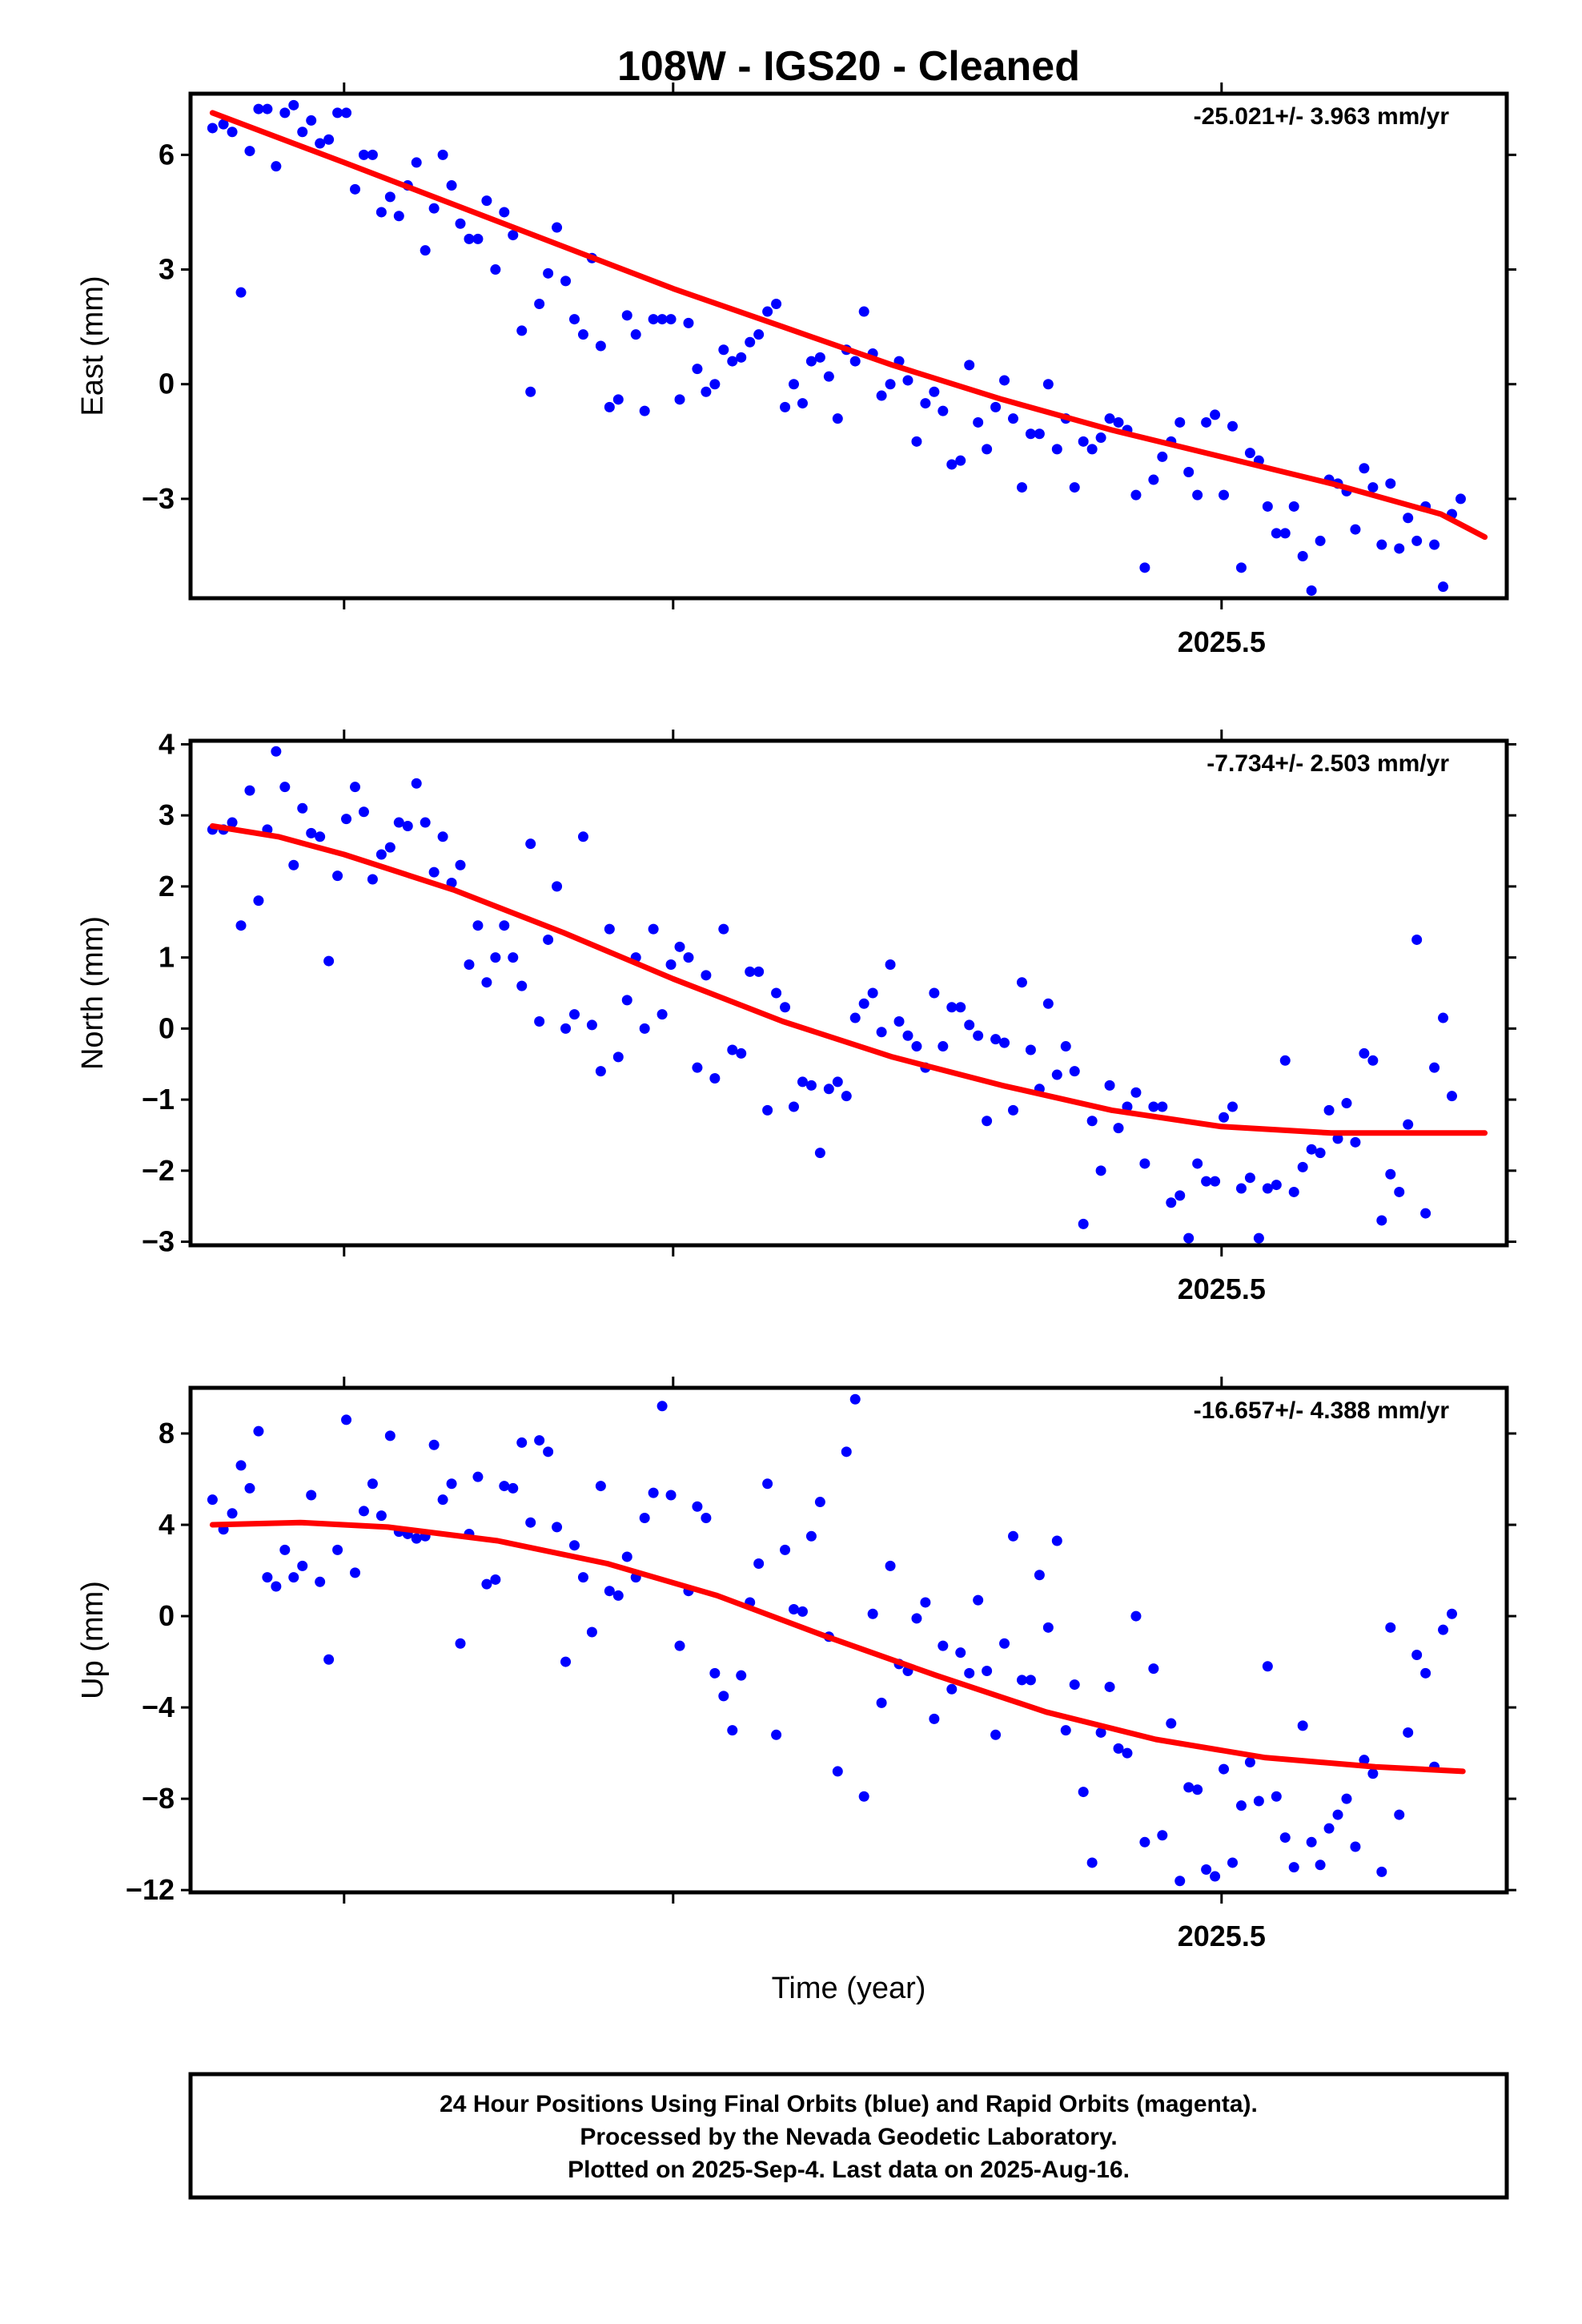  Describe the element at coordinates (158, 1241) in the screenshot. I see `north-ytick-label: −3` at that location.